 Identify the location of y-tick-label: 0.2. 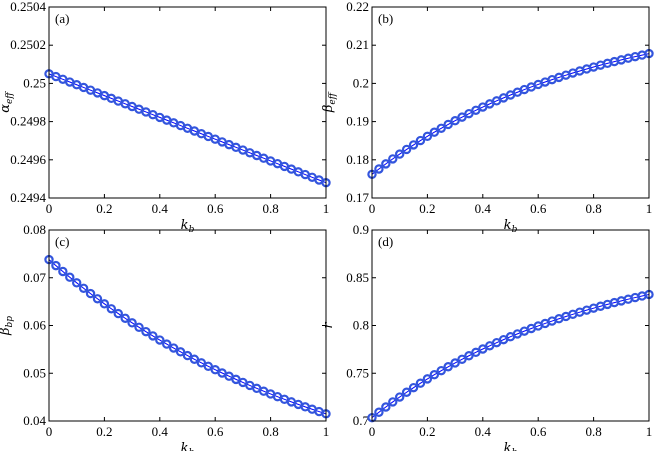
(361, 82).